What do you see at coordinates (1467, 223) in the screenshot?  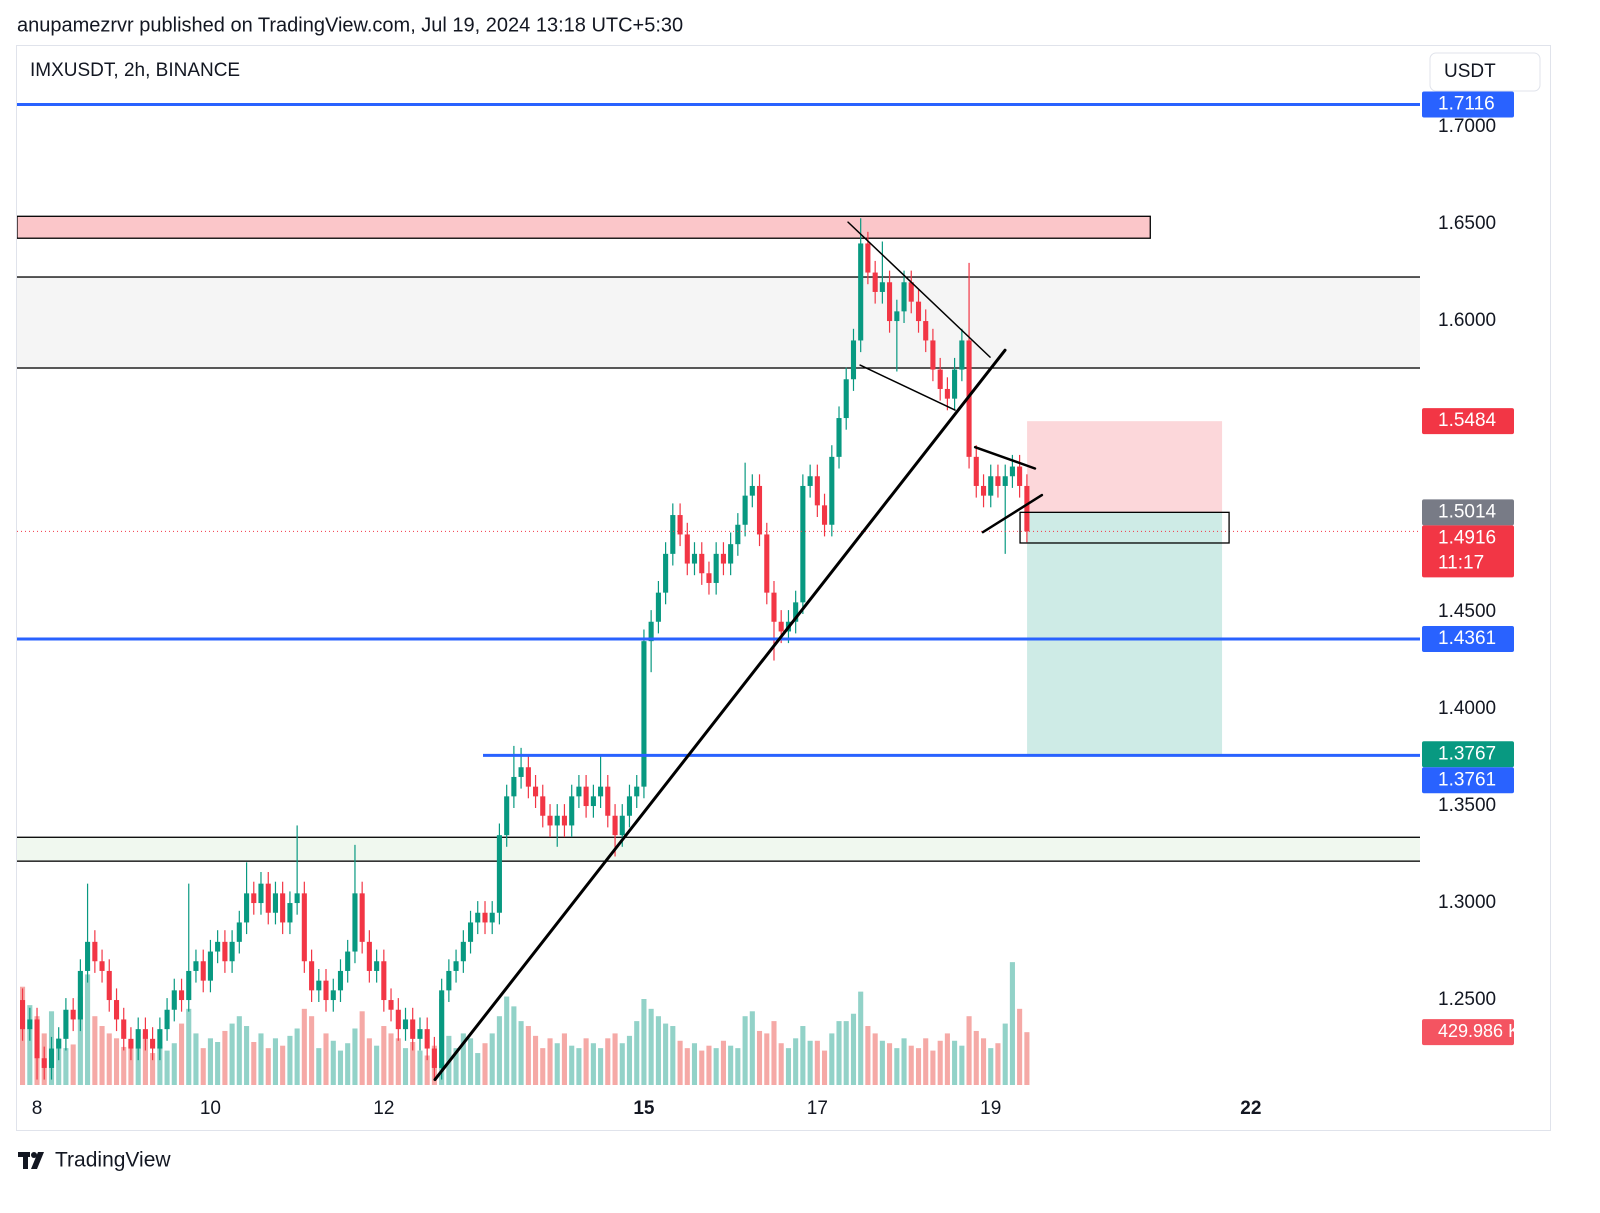 I see `y-tick-label: 1.6500` at bounding box center [1467, 223].